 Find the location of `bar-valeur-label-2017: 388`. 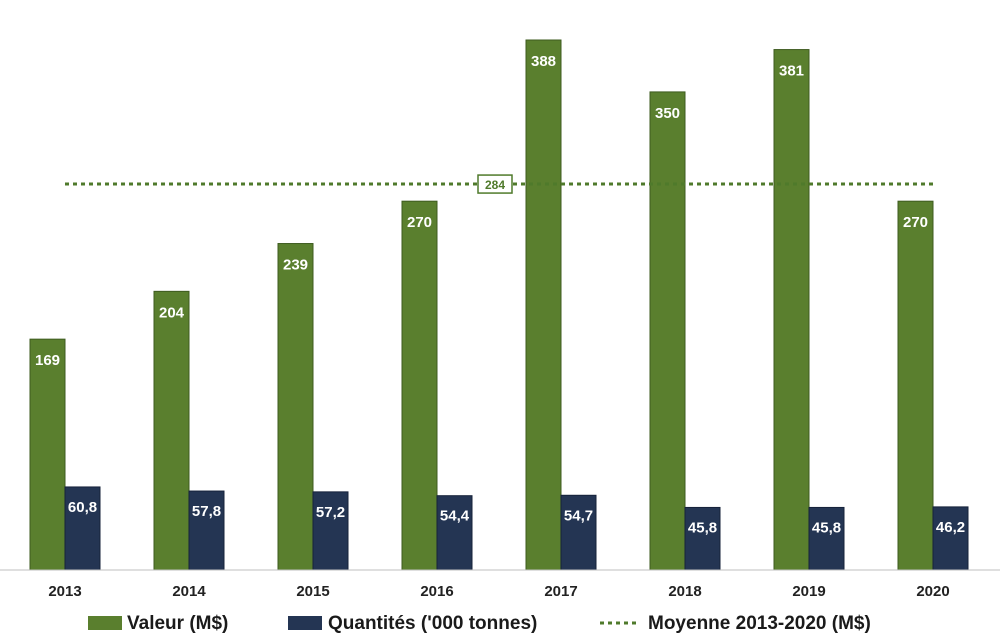

bar-valeur-label-2017: 388 is located at coordinates (543, 61).